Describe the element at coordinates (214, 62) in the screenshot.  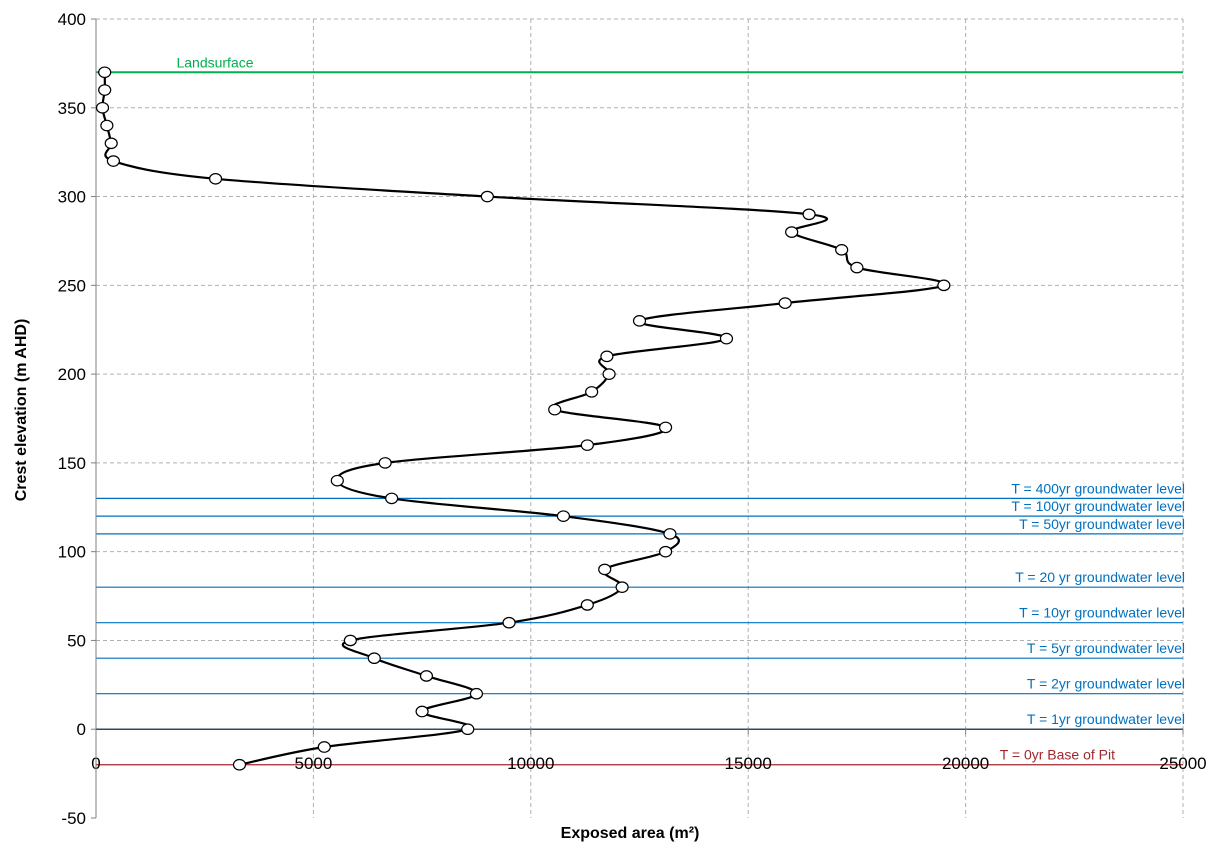
I see `reference-line-label: Landsurface` at that location.